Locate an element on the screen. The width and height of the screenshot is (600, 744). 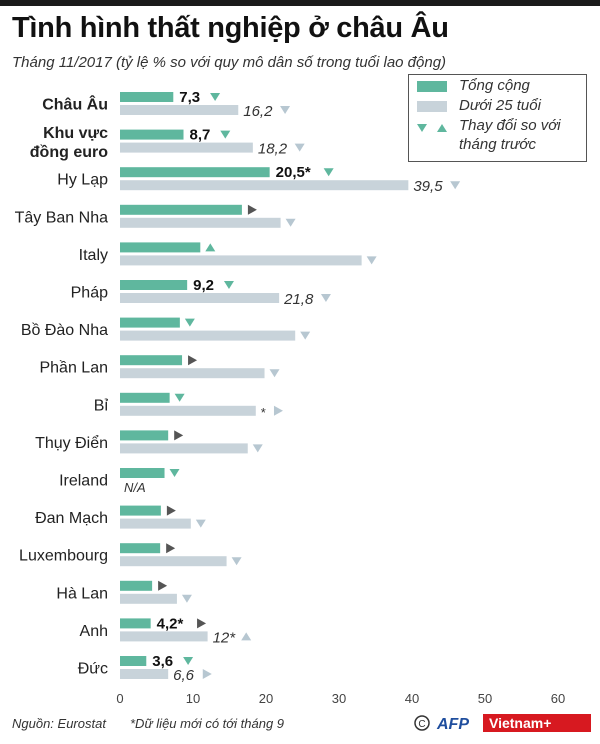
x-tick-label-40: 40 is located at coordinates (412, 698).